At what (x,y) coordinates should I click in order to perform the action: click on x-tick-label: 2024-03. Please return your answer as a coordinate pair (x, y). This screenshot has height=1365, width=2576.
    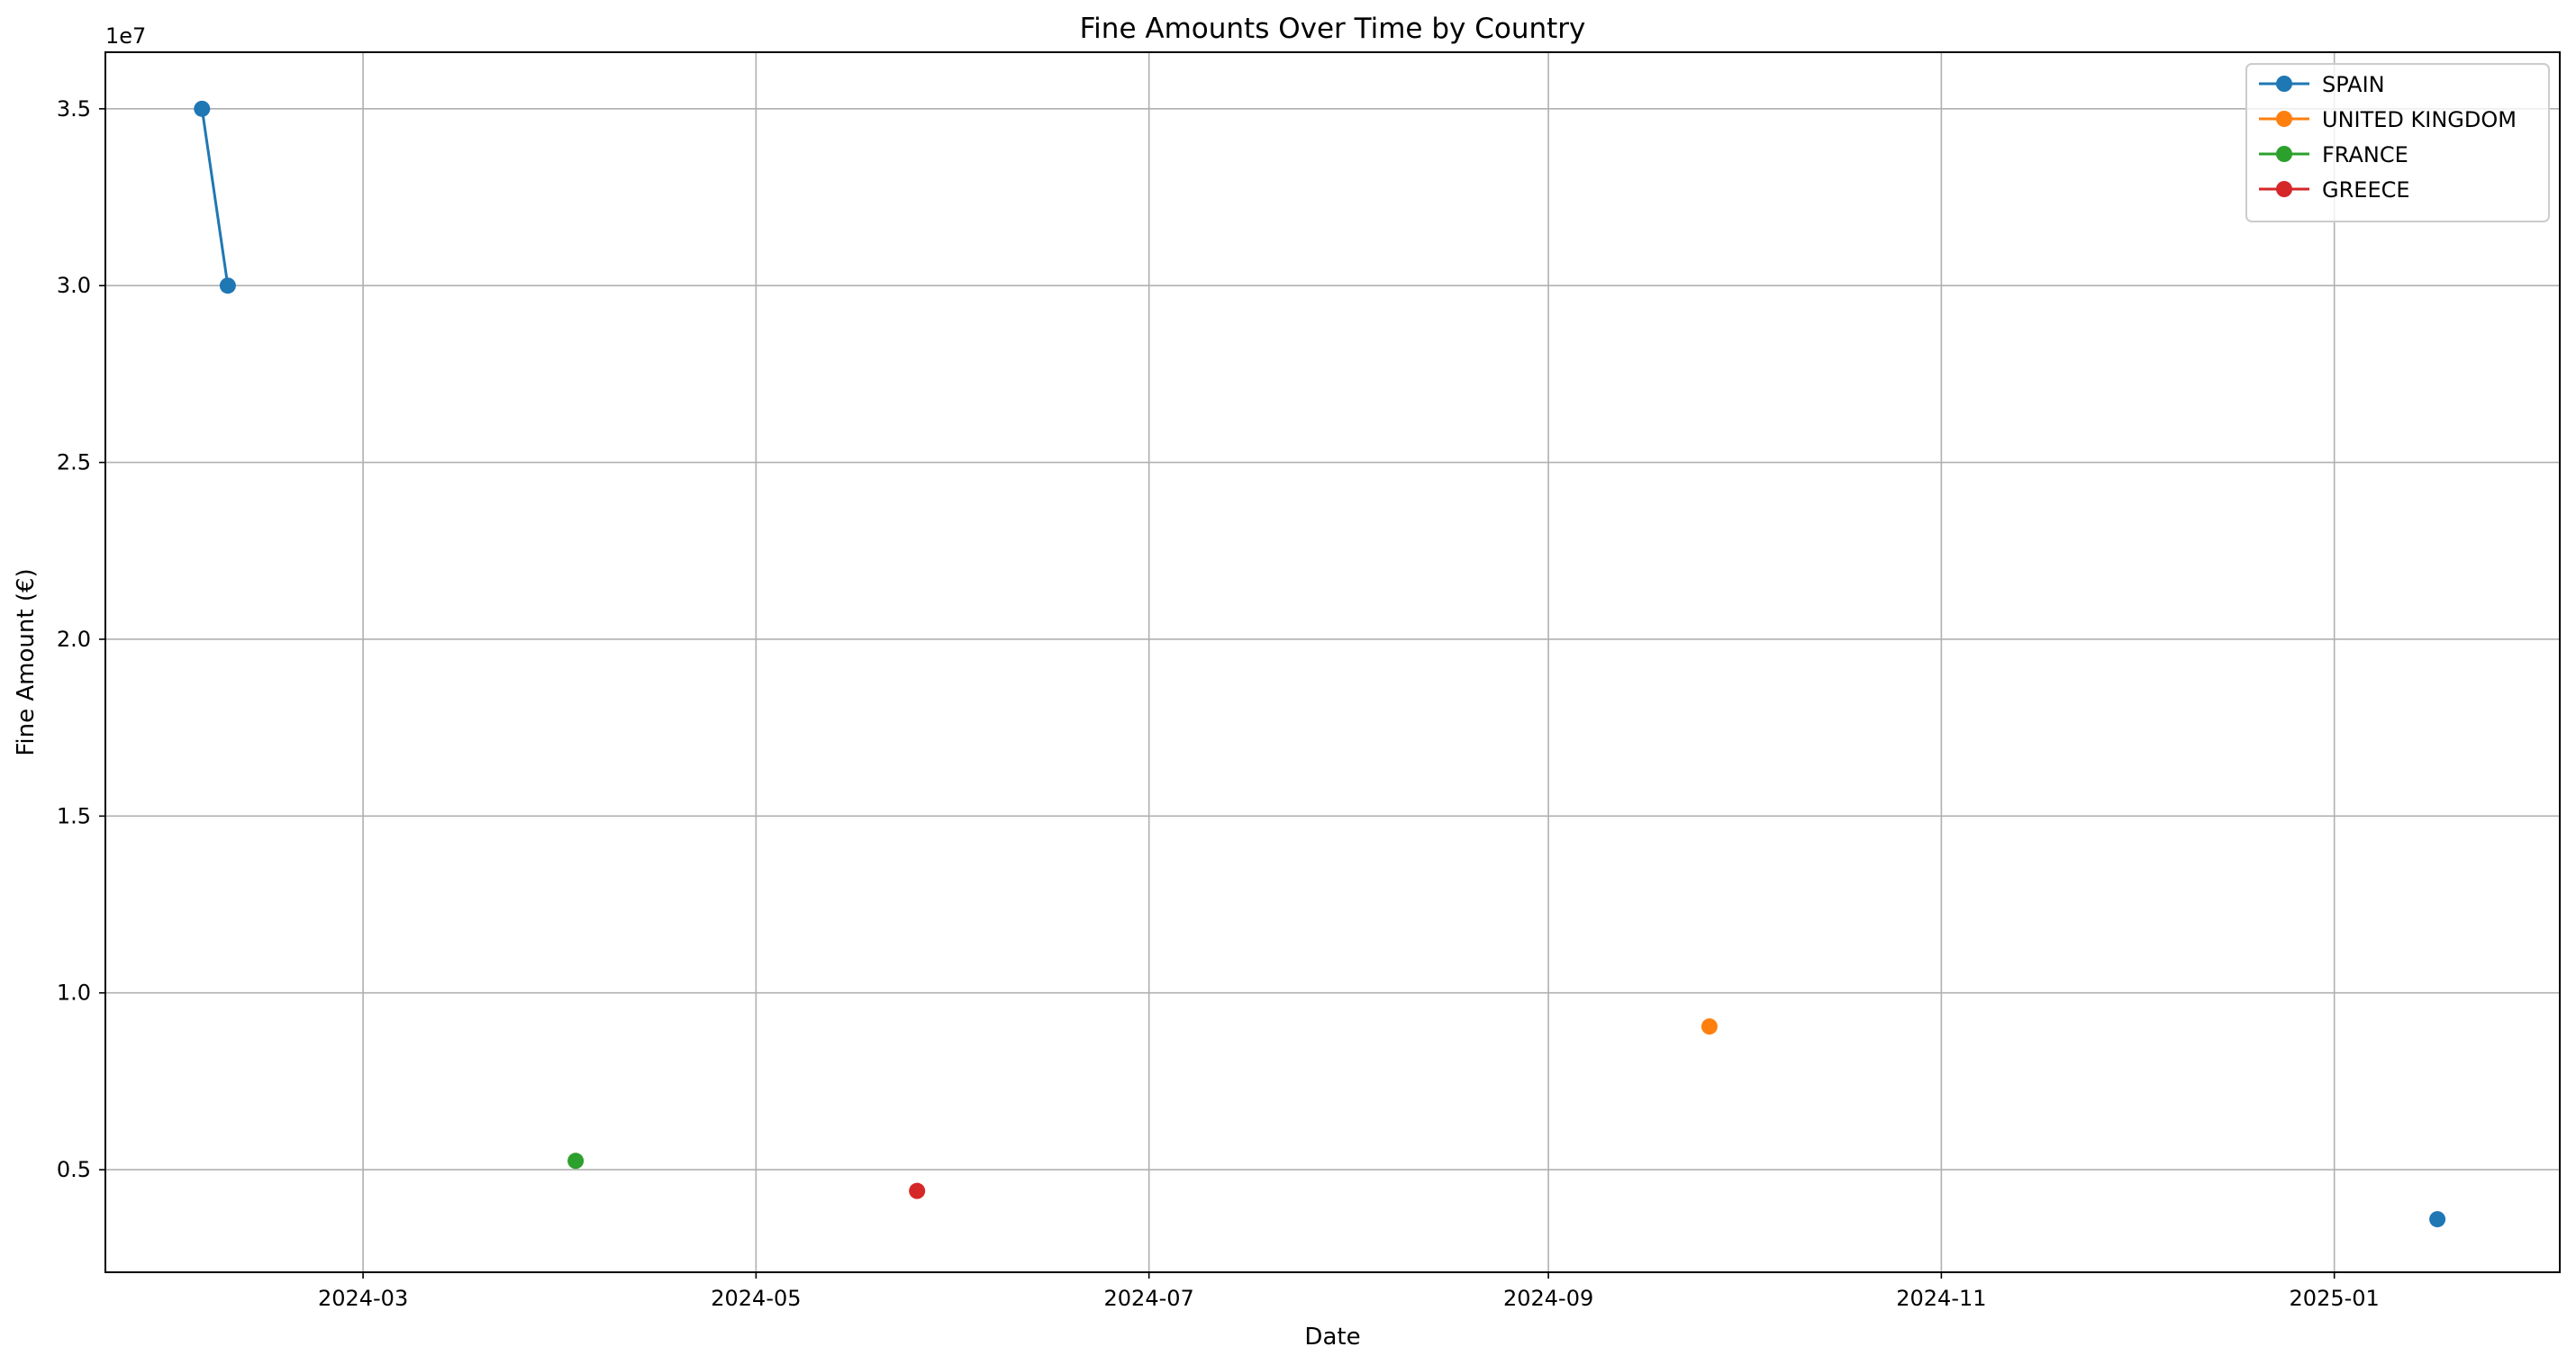
    Looking at the image, I should click on (363, 1298).